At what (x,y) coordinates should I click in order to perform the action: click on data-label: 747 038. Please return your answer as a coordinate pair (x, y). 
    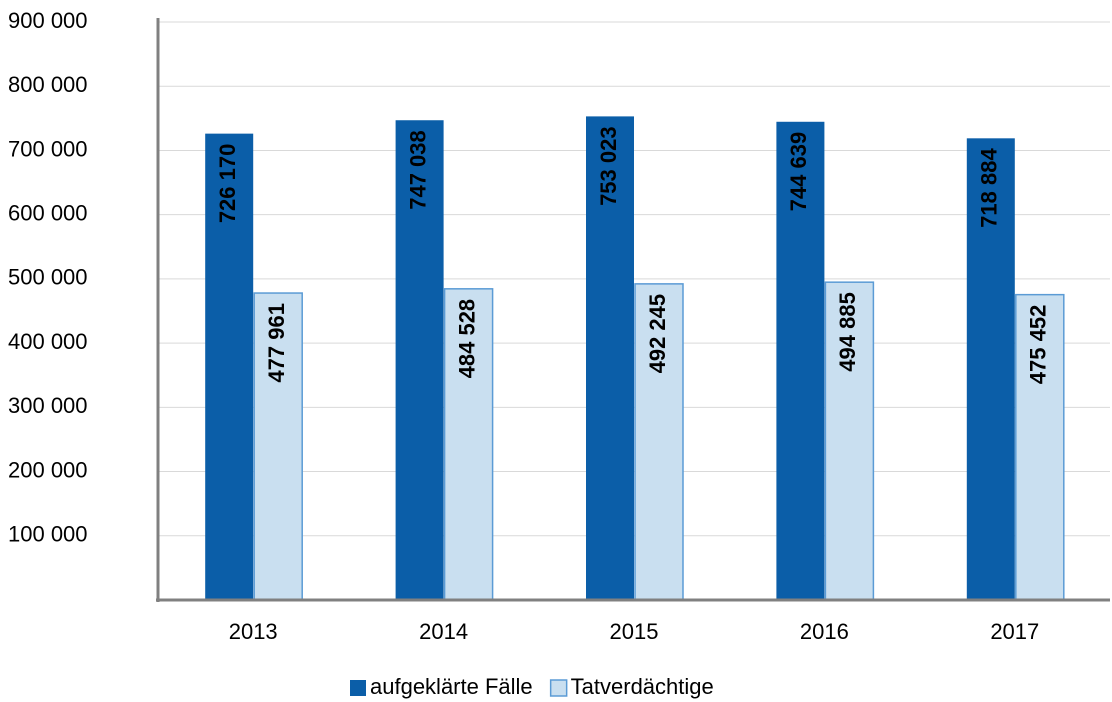
    Looking at the image, I should click on (417, 170).